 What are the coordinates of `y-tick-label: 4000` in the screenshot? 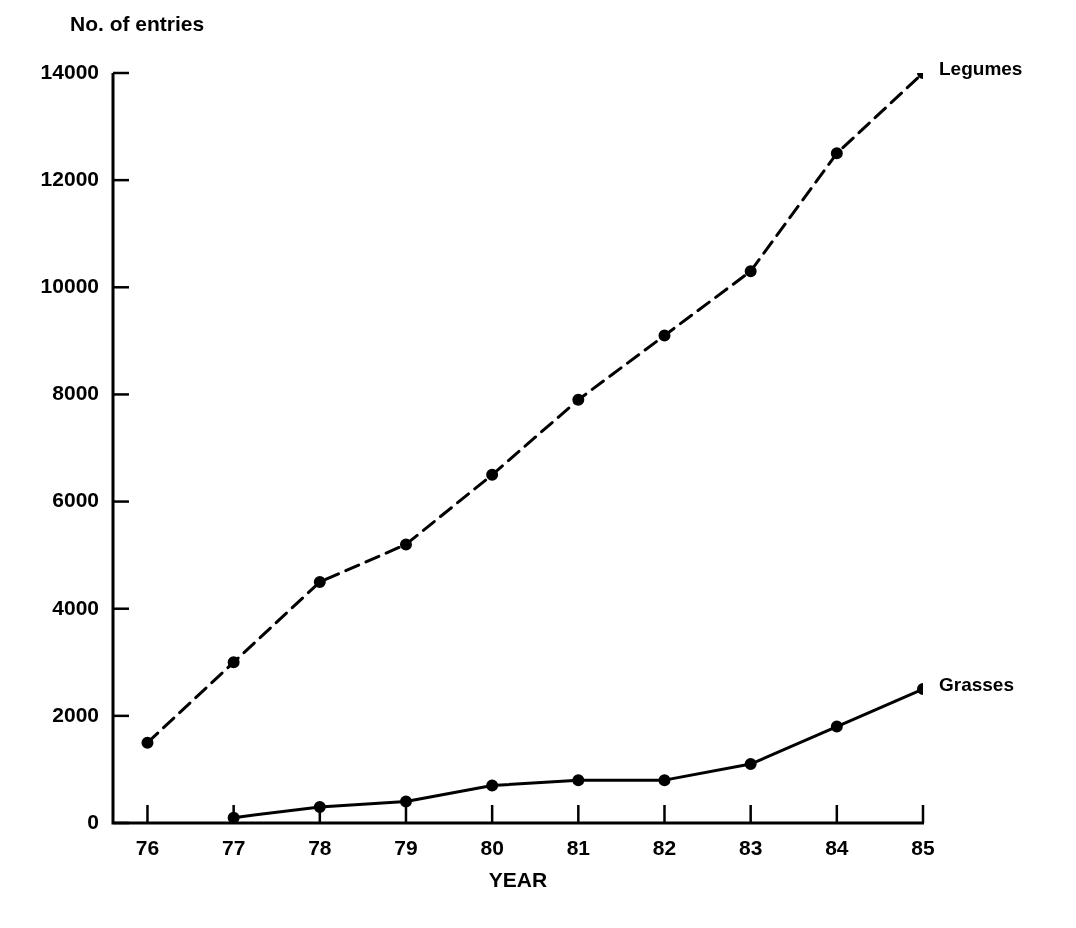 It's located at (75, 607).